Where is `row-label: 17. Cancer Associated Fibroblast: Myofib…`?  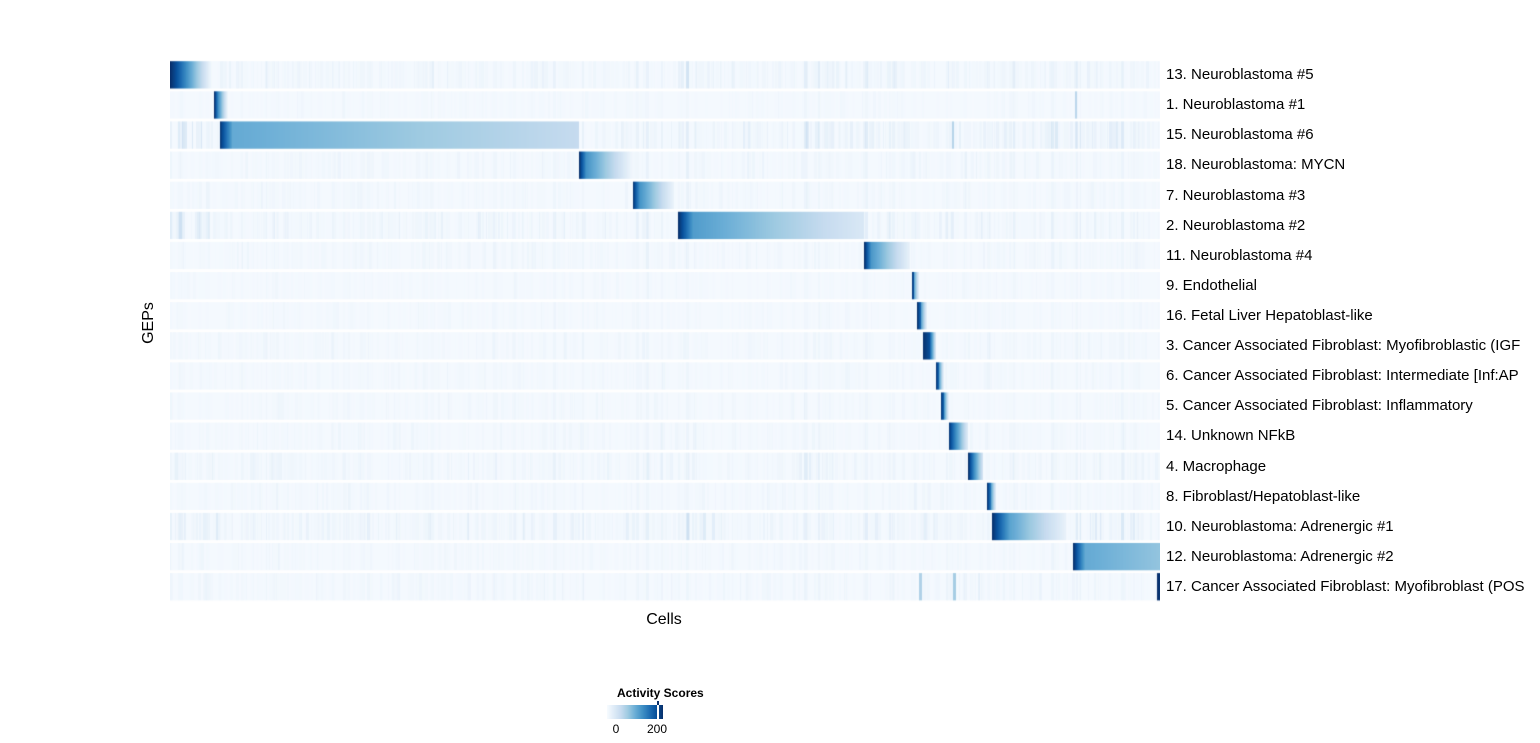
row-label: 17. Cancer Associated Fibroblast: Myofib… is located at coordinates (1345, 586).